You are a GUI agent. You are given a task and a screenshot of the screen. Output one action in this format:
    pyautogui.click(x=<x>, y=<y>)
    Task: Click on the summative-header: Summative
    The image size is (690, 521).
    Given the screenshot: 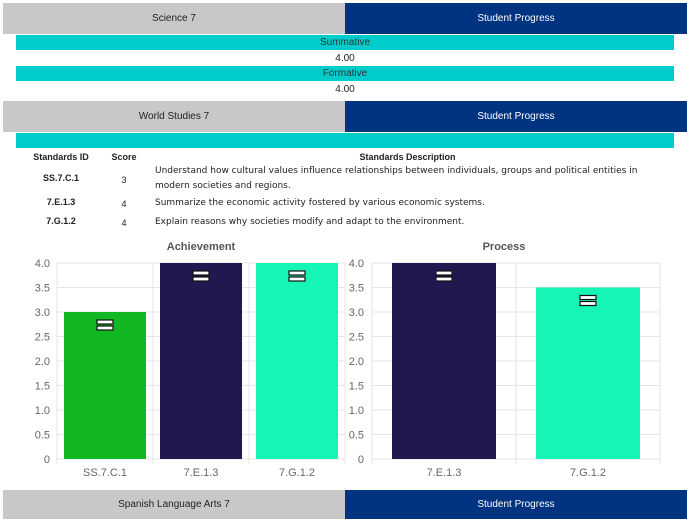 What is the action you would take?
    pyautogui.click(x=345, y=42)
    